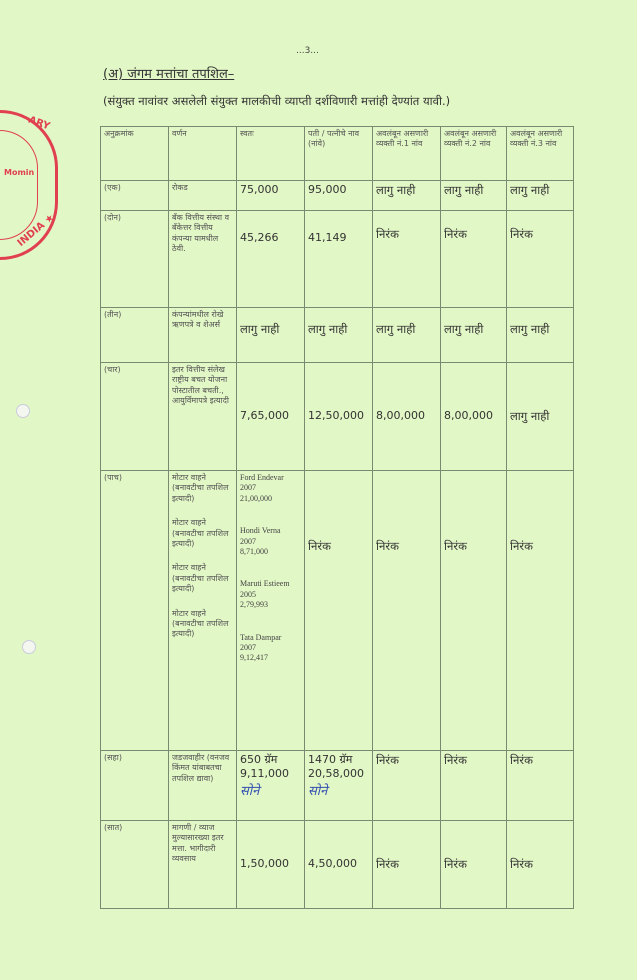 This screenshot has width=637, height=980. I want to click on vehicle-model: Hondi Verna, so click(260, 531).